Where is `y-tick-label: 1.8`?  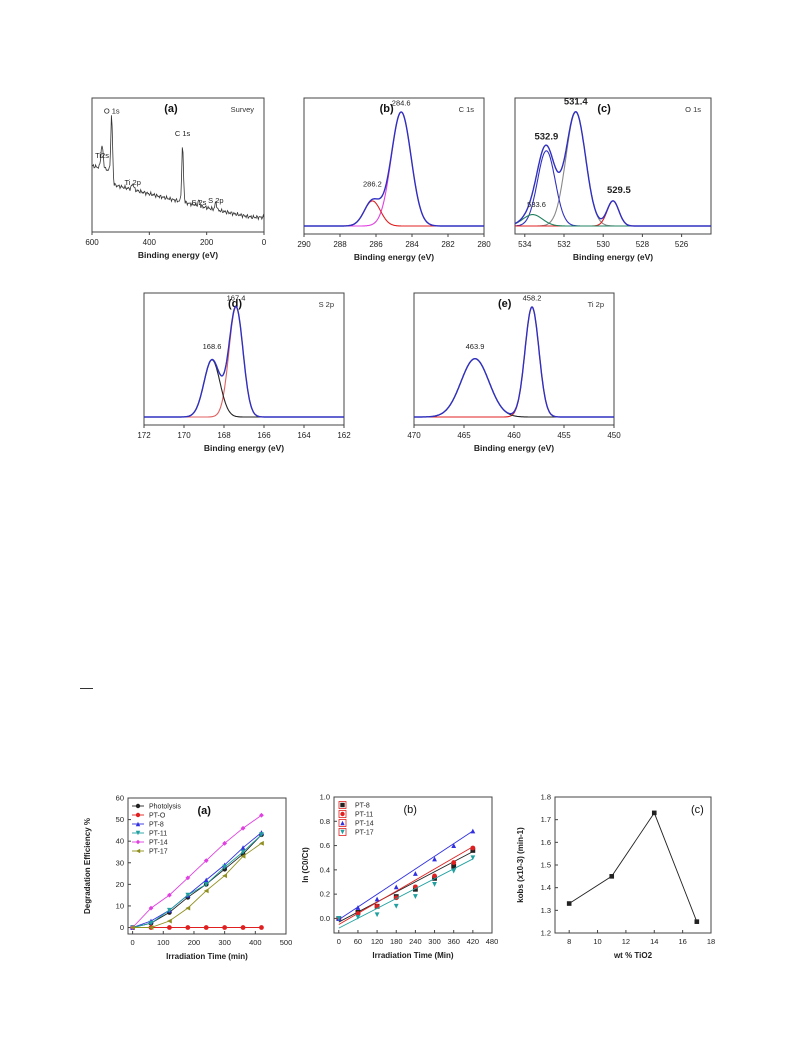 y-tick-label: 1.8 is located at coordinates (546, 797).